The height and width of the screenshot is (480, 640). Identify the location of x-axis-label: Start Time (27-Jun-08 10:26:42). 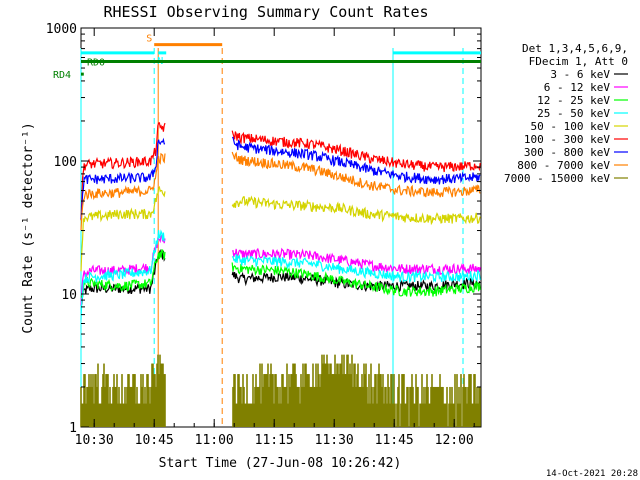
(280, 463).